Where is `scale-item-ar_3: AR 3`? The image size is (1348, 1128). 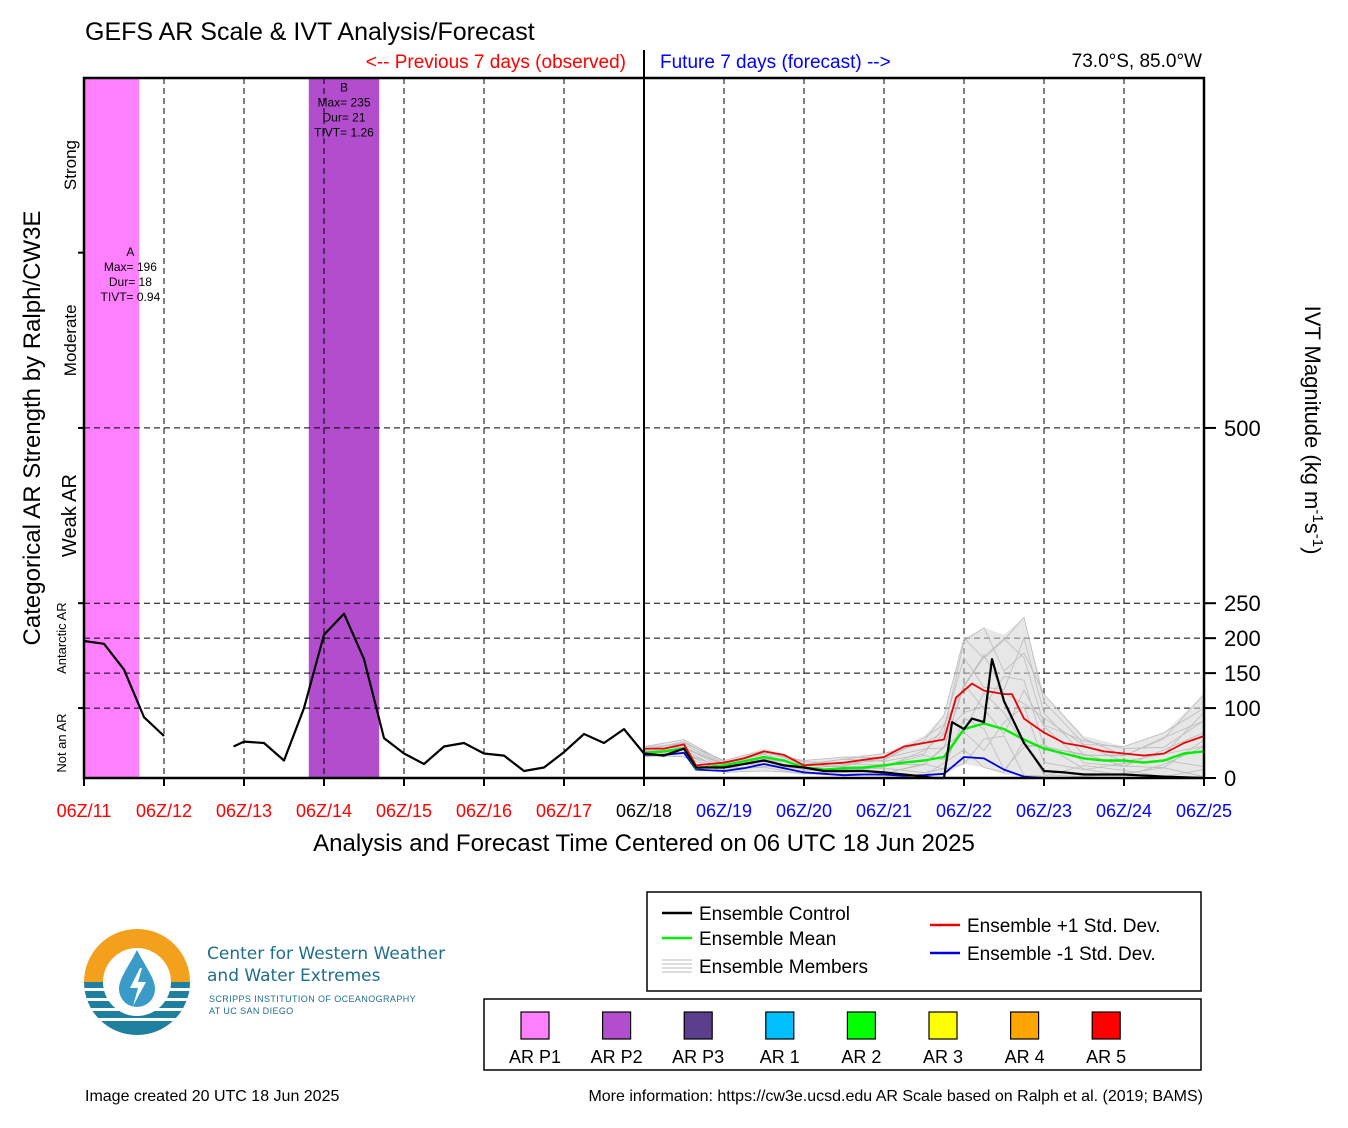 scale-item-ar_3: AR 3 is located at coordinates (943, 1039).